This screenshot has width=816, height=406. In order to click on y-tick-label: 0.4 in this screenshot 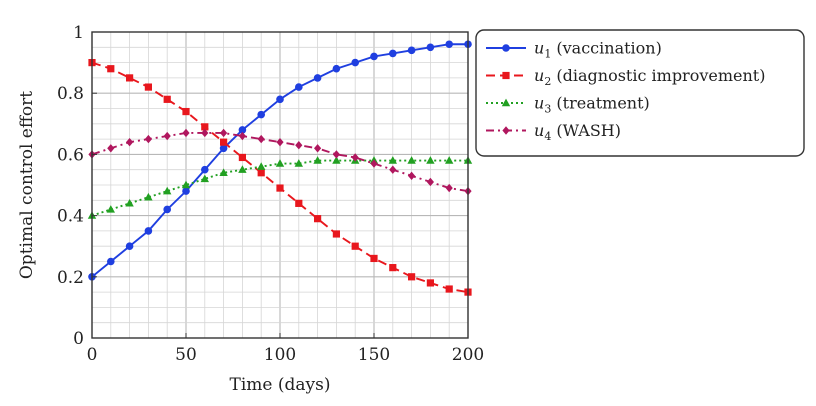, I will do `click(70, 217)`.